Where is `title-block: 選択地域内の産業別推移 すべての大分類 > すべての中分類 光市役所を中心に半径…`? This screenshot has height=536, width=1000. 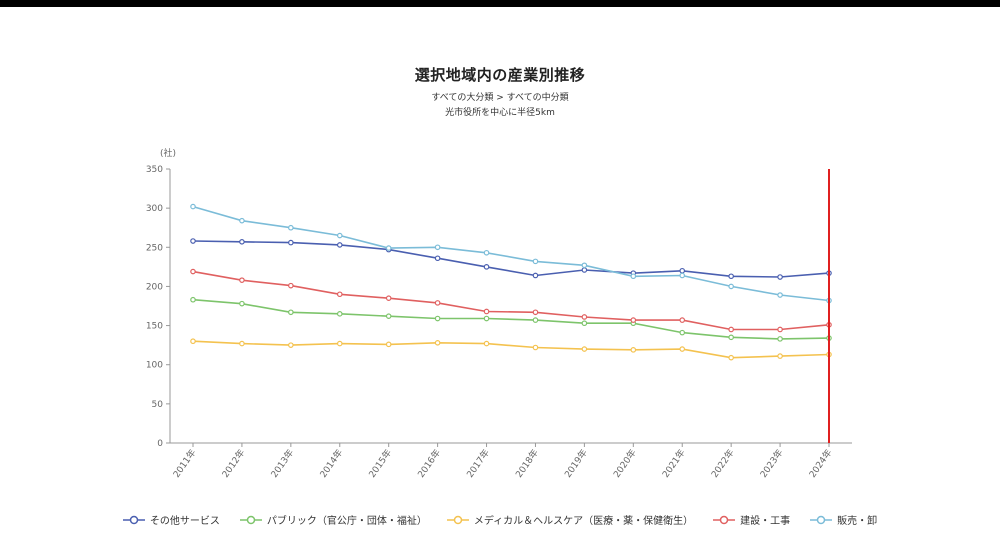 title-block: 選択地域内の産業別推移 すべての大分類 > すべての中分類 光市役所を中心に半径… is located at coordinates (500, 91).